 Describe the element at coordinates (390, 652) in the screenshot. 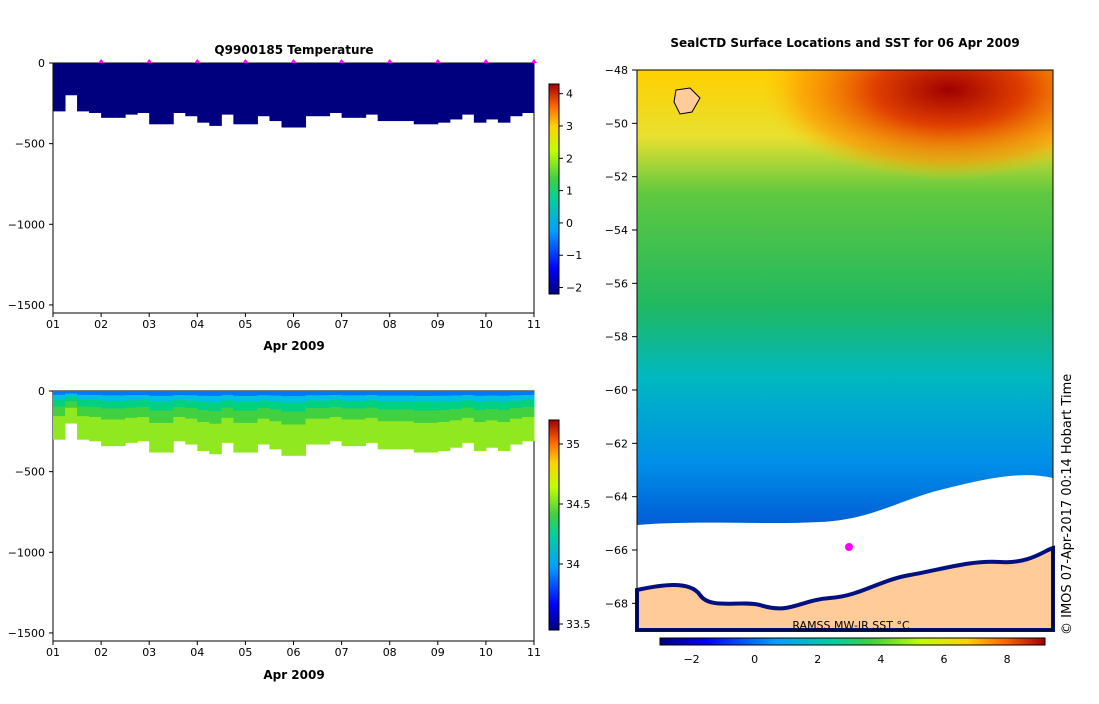

I see `x-tick-label: 08` at that location.